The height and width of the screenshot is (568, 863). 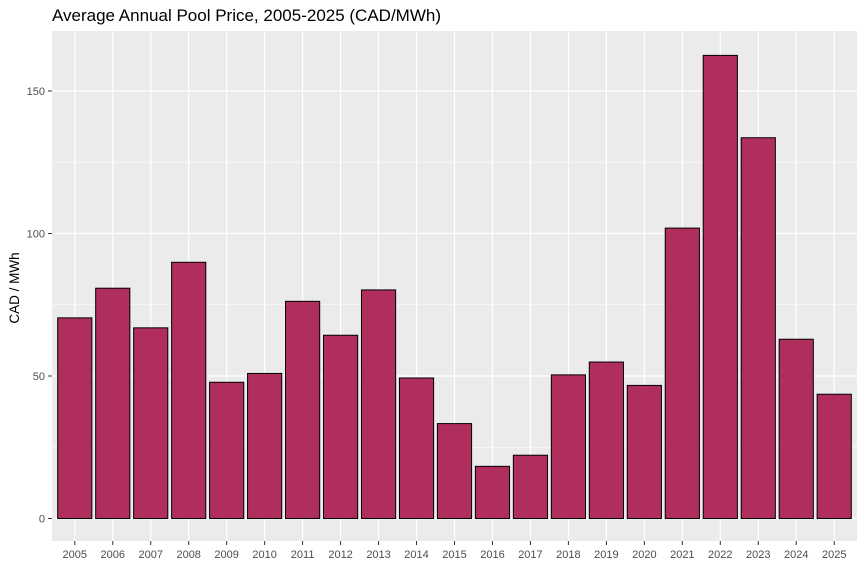 What do you see at coordinates (42, 520) in the screenshot?
I see `y-tick-label: 0` at bounding box center [42, 520].